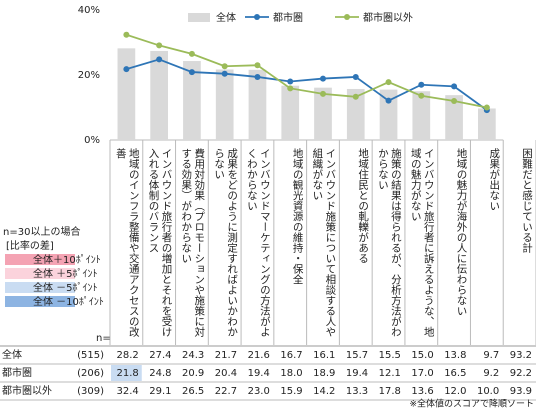 This screenshot has height=411, width=536. Describe the element at coordinates (491, 373) in the screenshot. I see `table-value: 9.2` at that location.